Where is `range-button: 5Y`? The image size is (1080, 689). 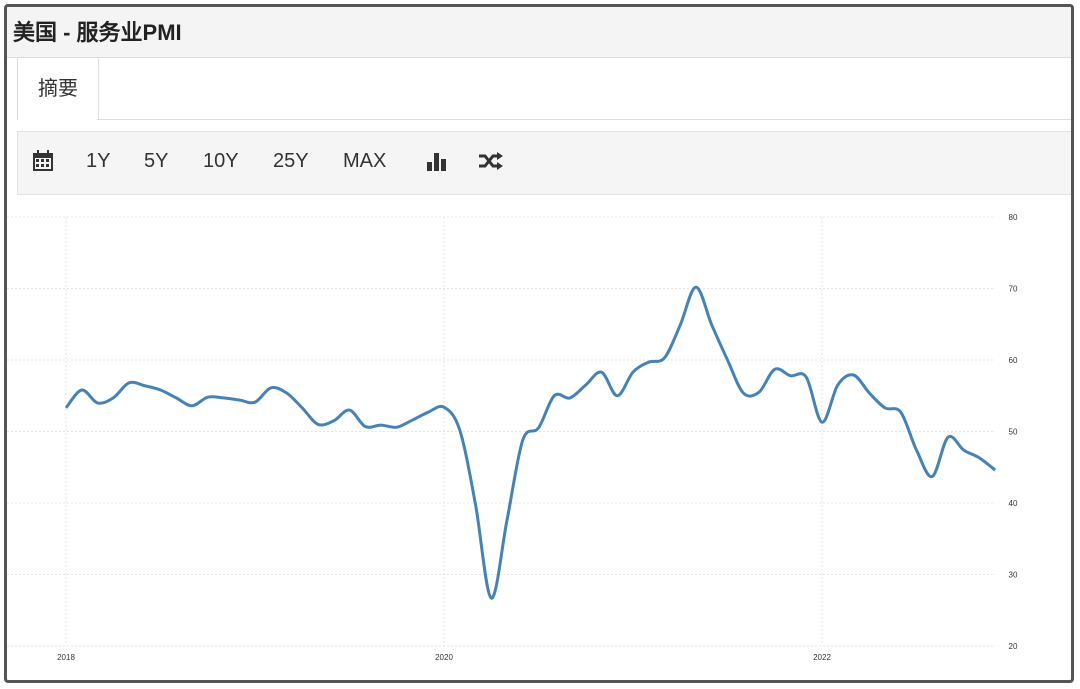
range-button: 5Y is located at coordinates (156, 161).